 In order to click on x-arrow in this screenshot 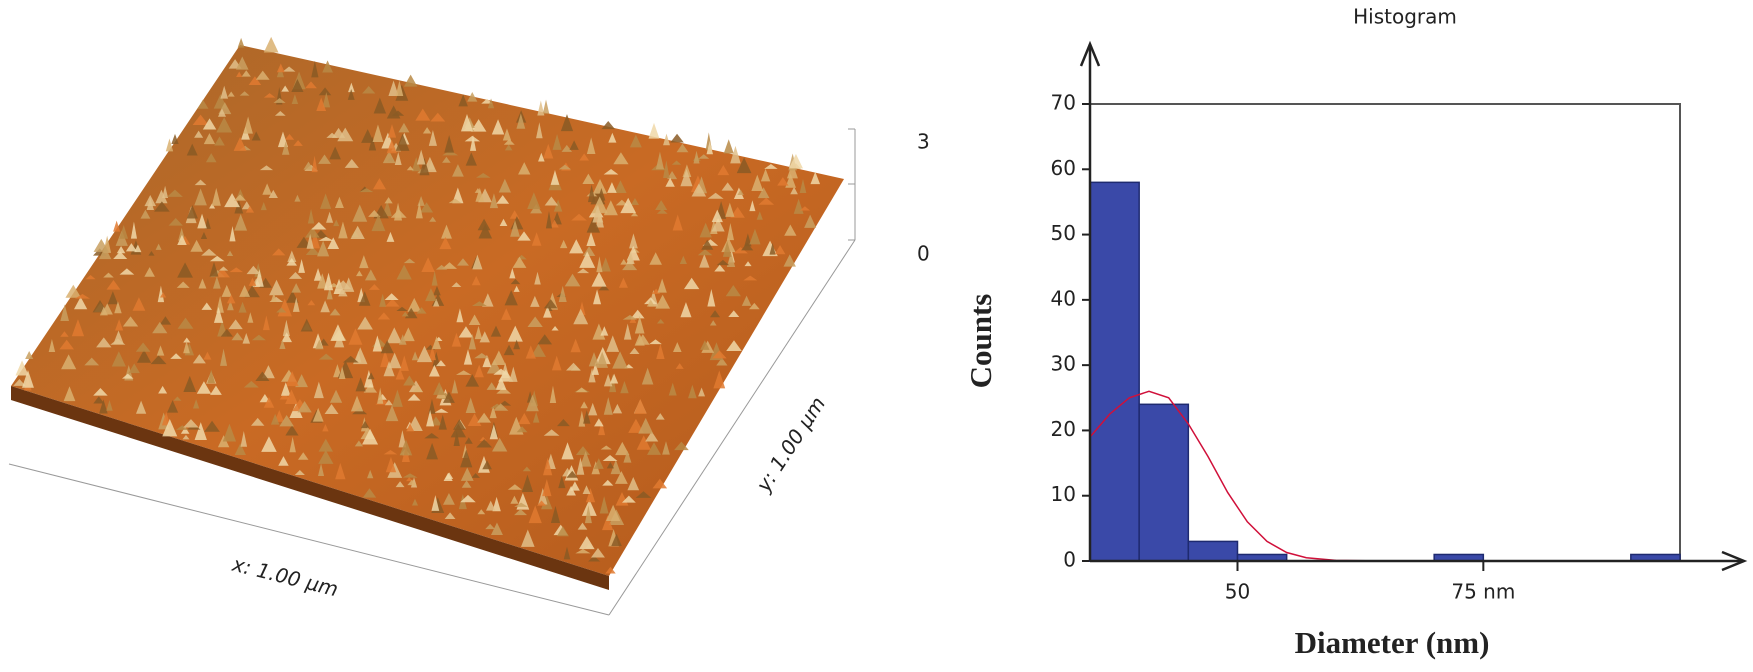, I will do `click(1734, 561)`.